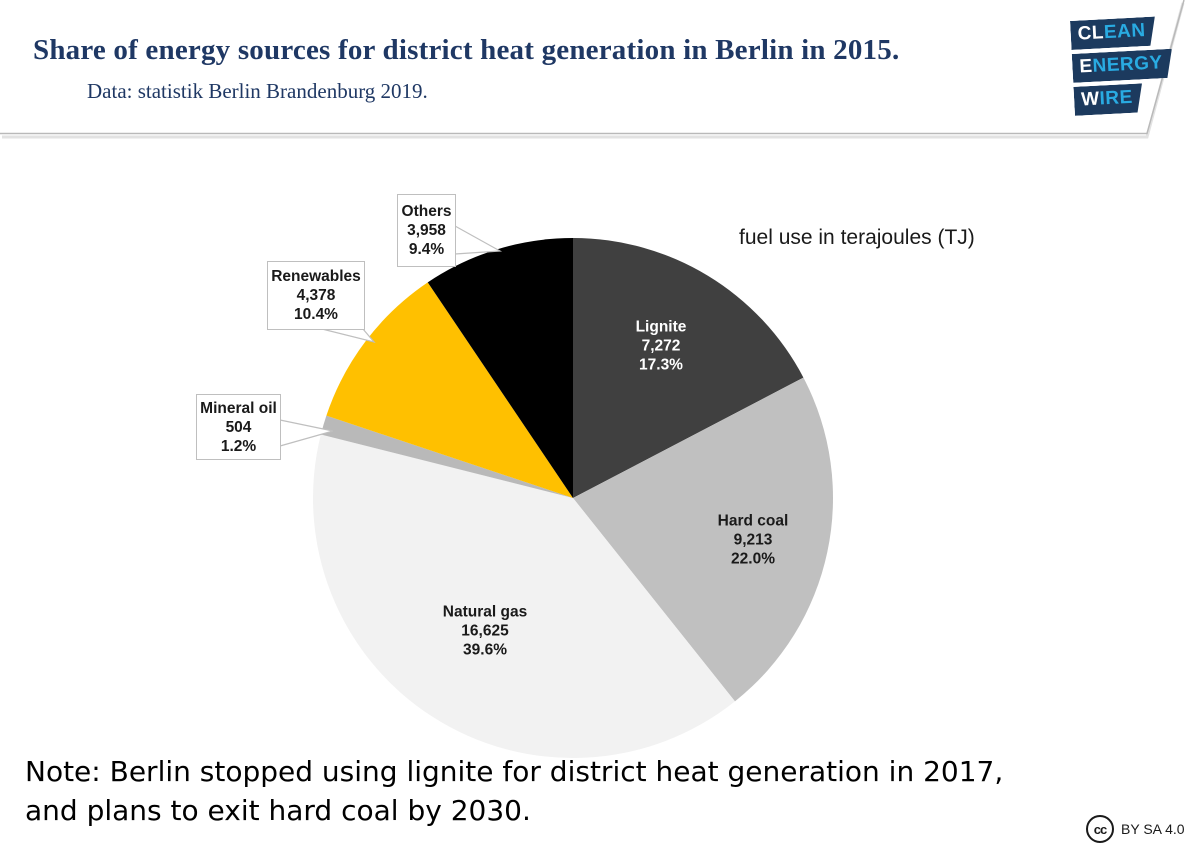 This screenshot has width=1200, height=848. I want to click on slice-value: 504, so click(238, 427).